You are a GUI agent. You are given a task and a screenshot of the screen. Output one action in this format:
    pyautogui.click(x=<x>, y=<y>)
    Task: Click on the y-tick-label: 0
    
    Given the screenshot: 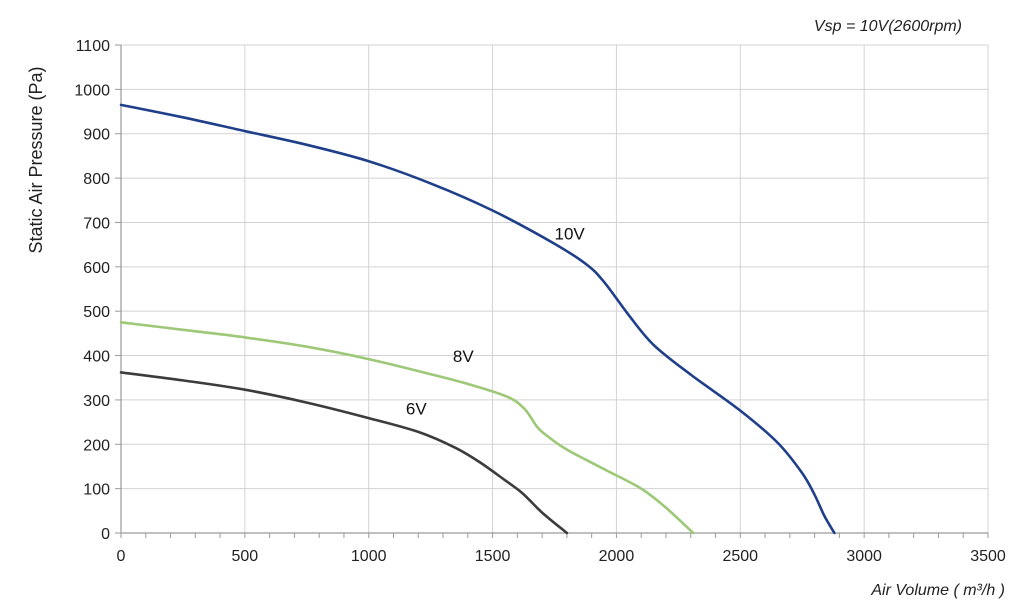 What is the action you would take?
    pyautogui.click(x=105, y=534)
    